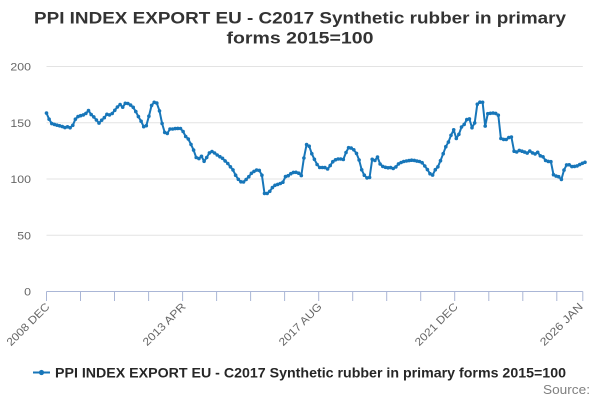  Describe the element at coordinates (20, 180) in the screenshot. I see `svg-text: 100` at that location.